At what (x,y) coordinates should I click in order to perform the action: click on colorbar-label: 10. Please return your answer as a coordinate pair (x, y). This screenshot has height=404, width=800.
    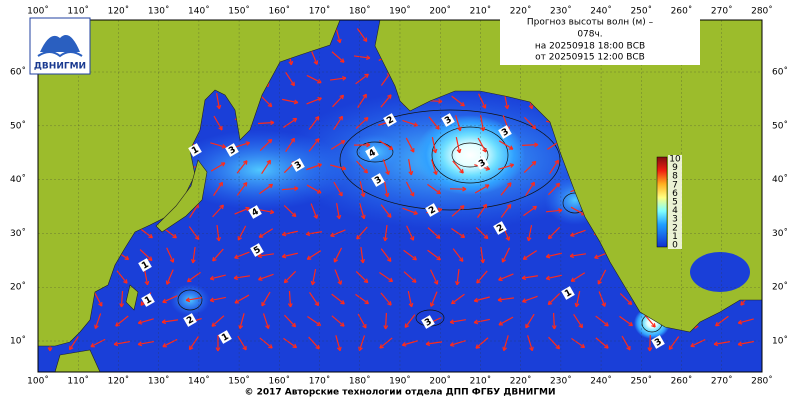
    Looking at the image, I should click on (675, 160).